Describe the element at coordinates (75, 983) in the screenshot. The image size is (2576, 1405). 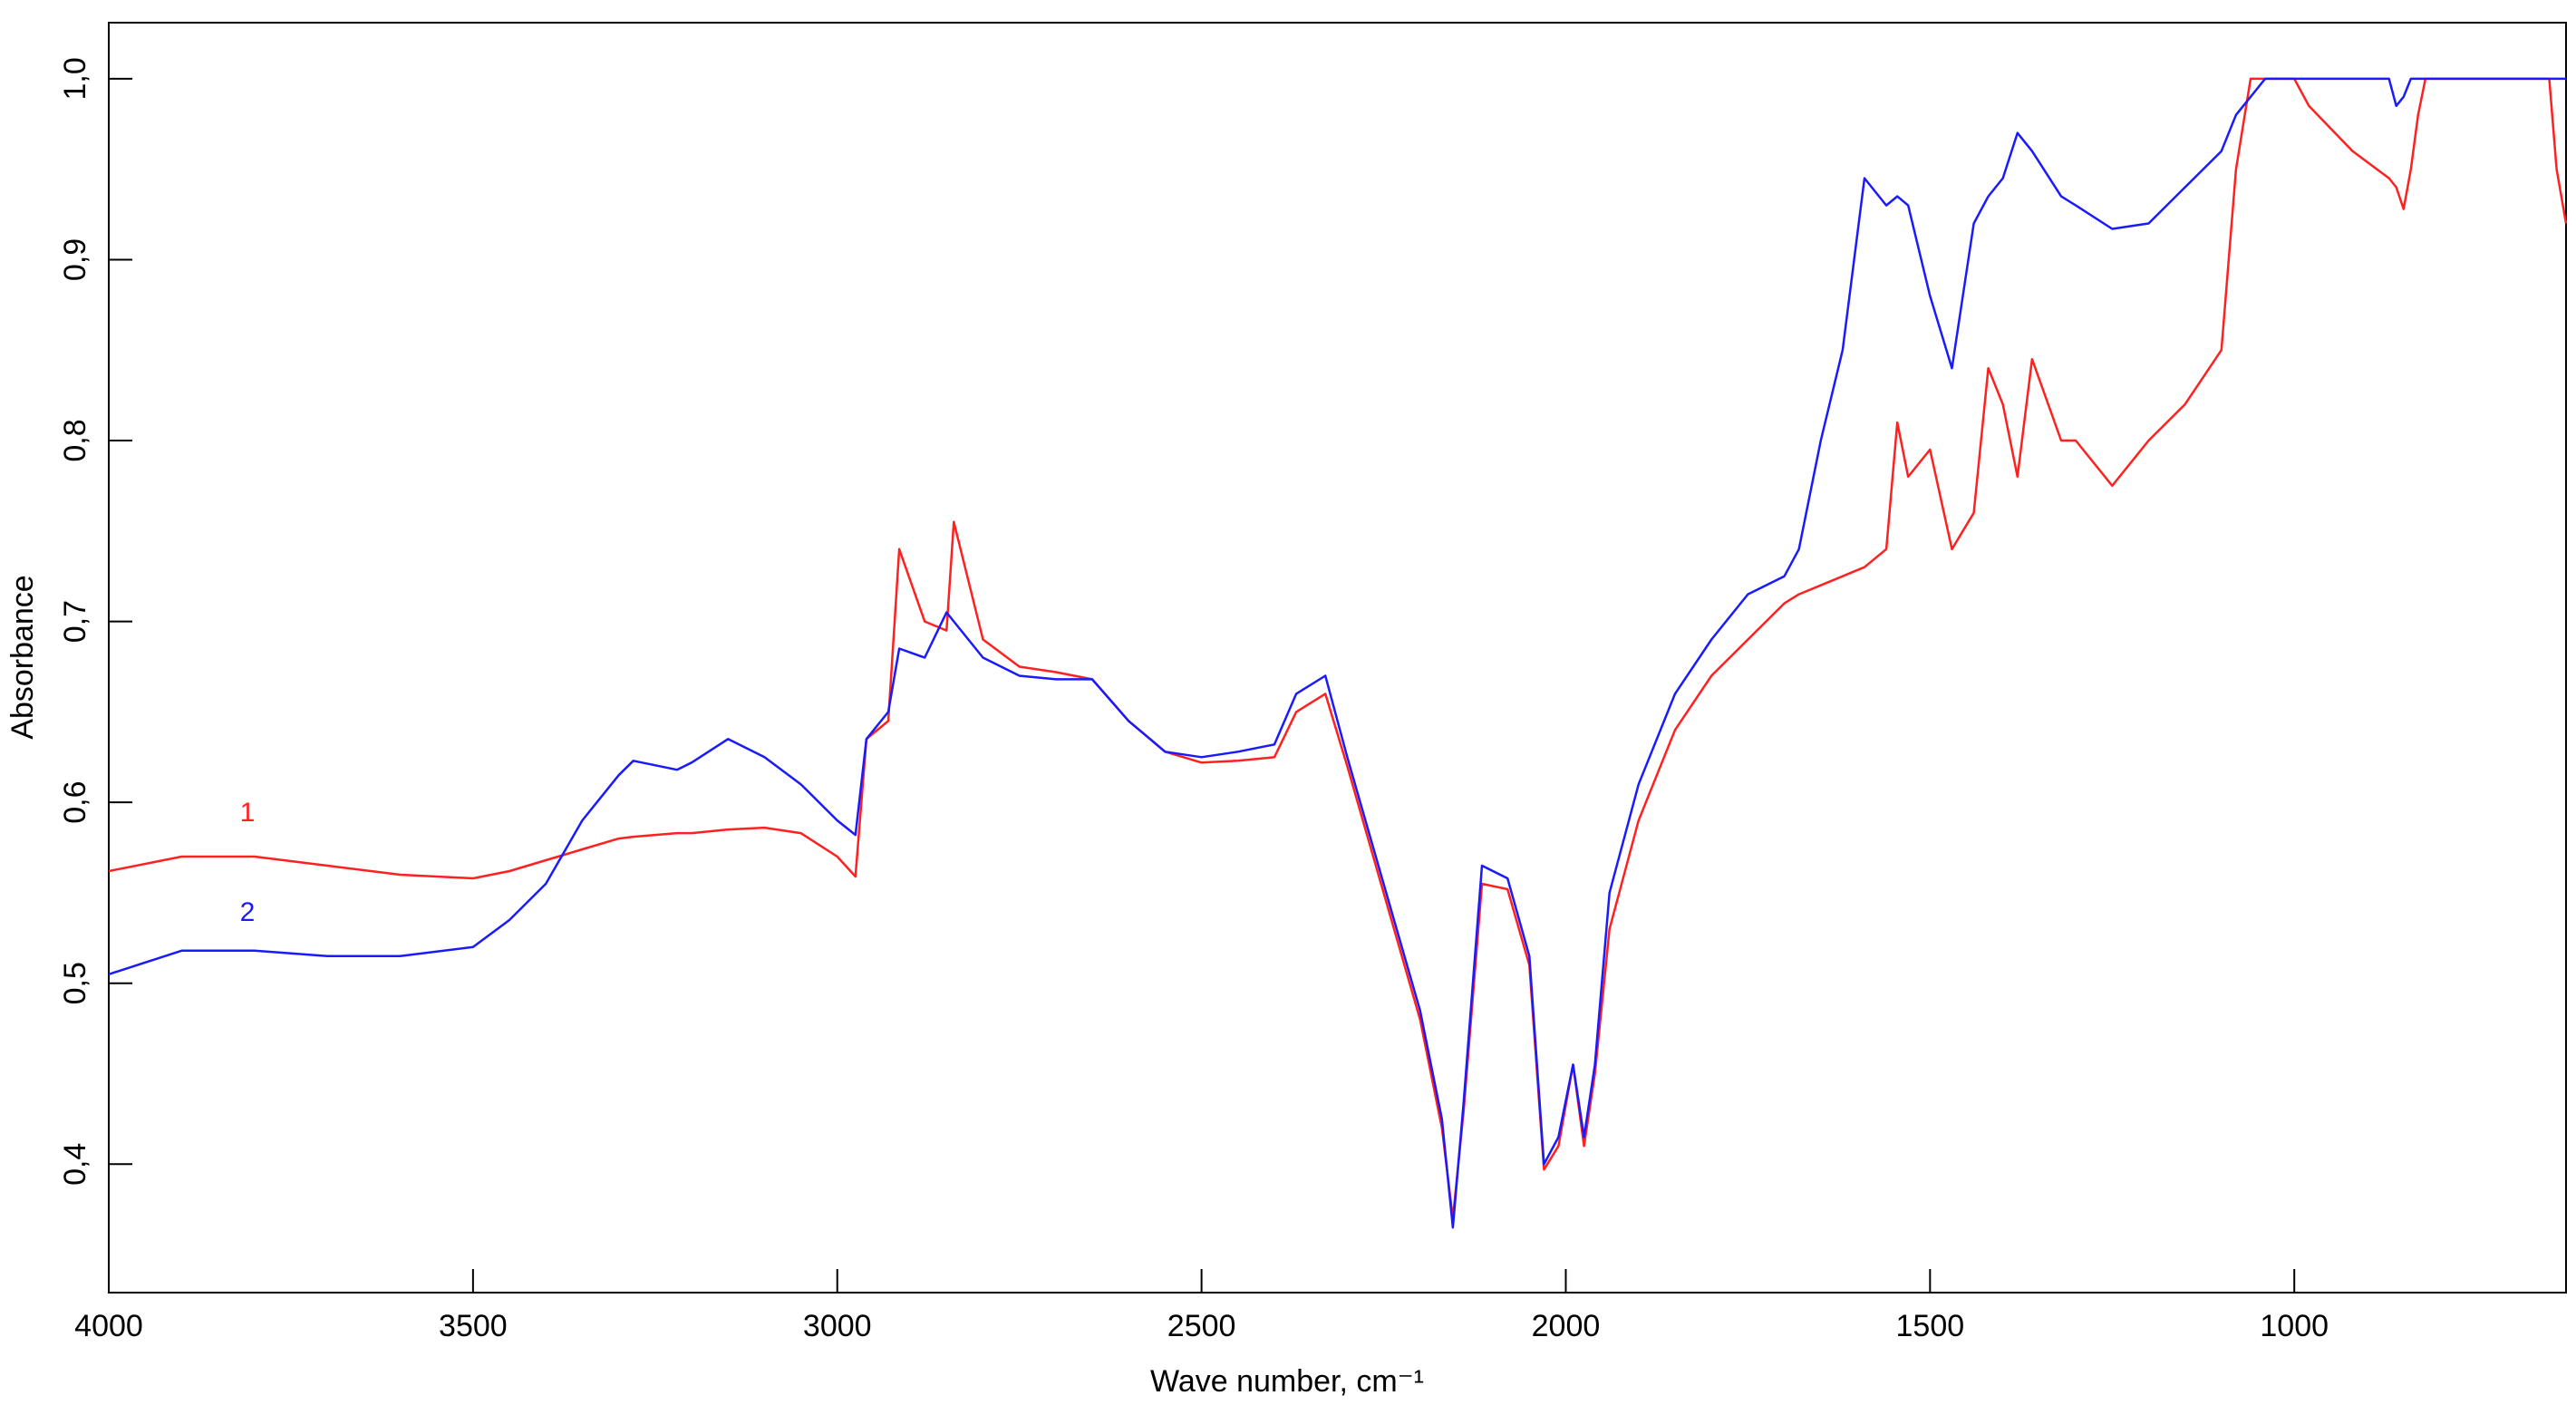
I see `y-tick-label: 0,5` at that location.